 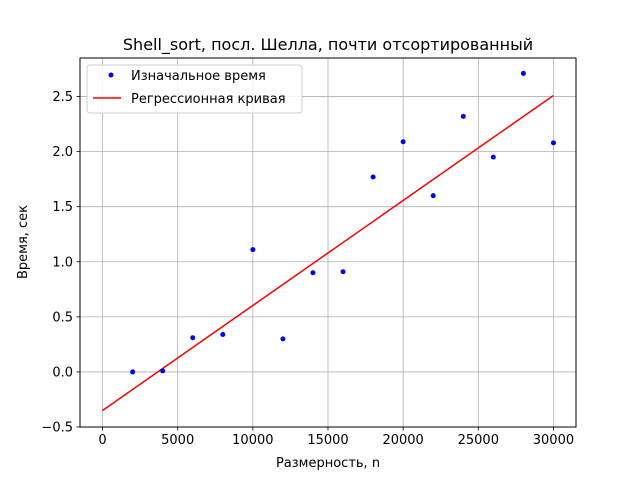 What do you see at coordinates (62, 207) in the screenshot?
I see `y-tick-label: 1.5` at bounding box center [62, 207].